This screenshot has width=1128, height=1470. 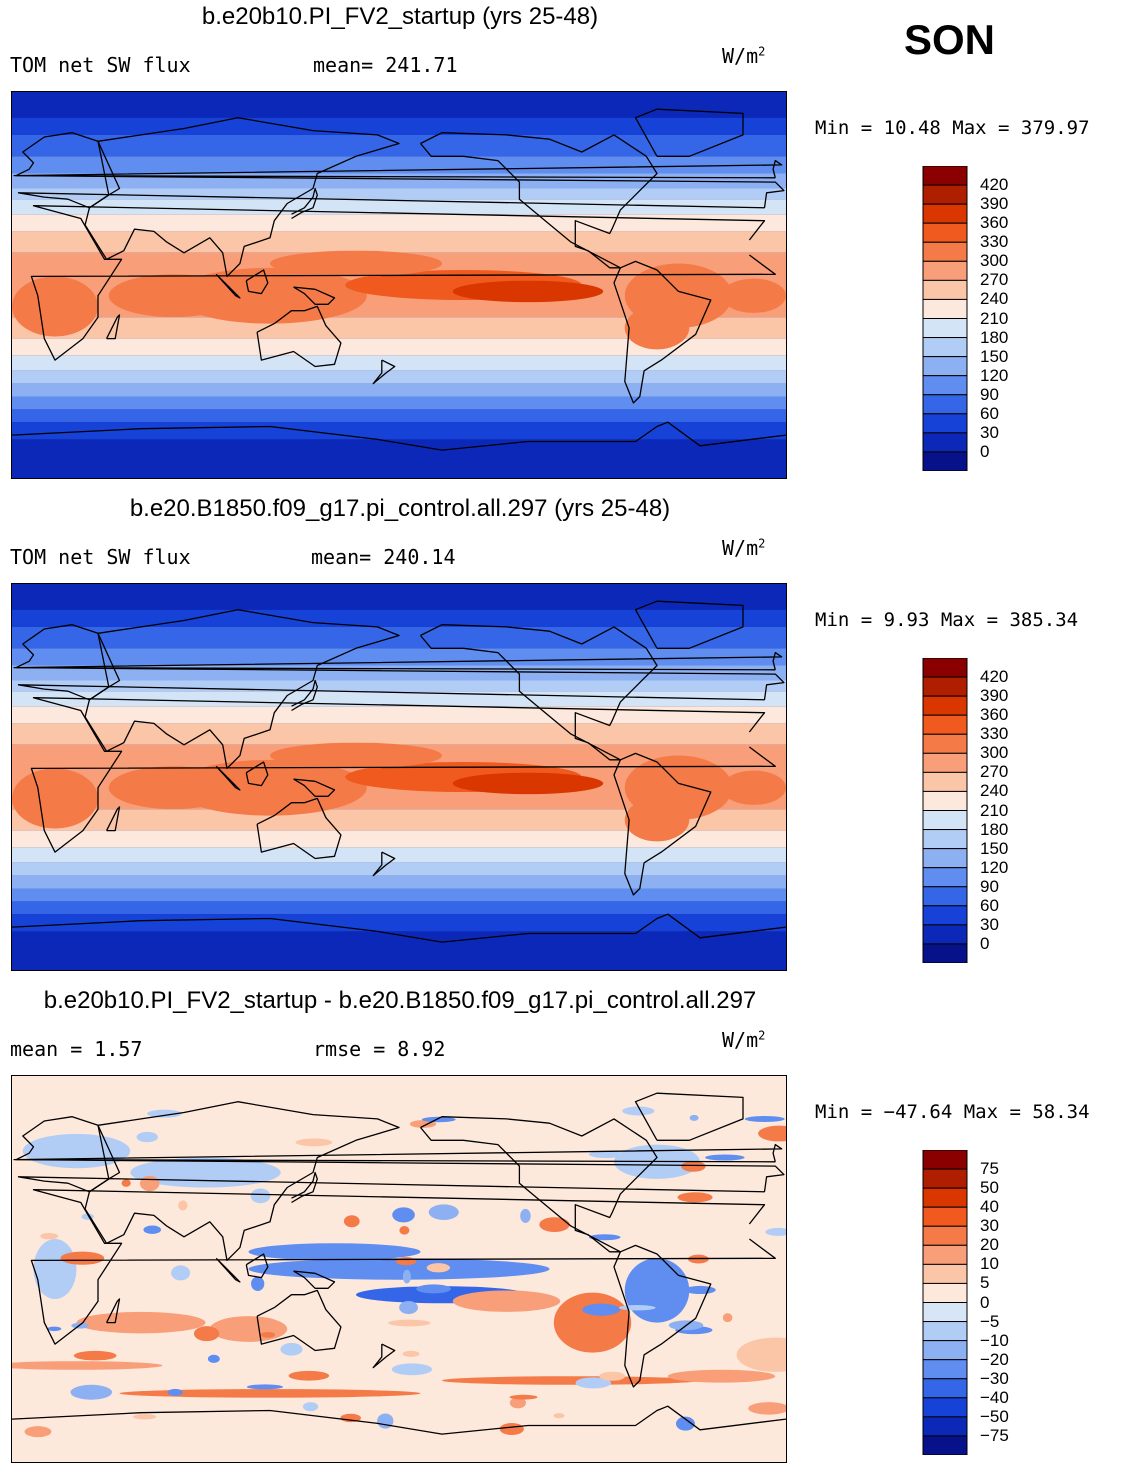 What do you see at coordinates (100, 65) in the screenshot?
I see `panel-1-variable-label: TOM net SW flux` at bounding box center [100, 65].